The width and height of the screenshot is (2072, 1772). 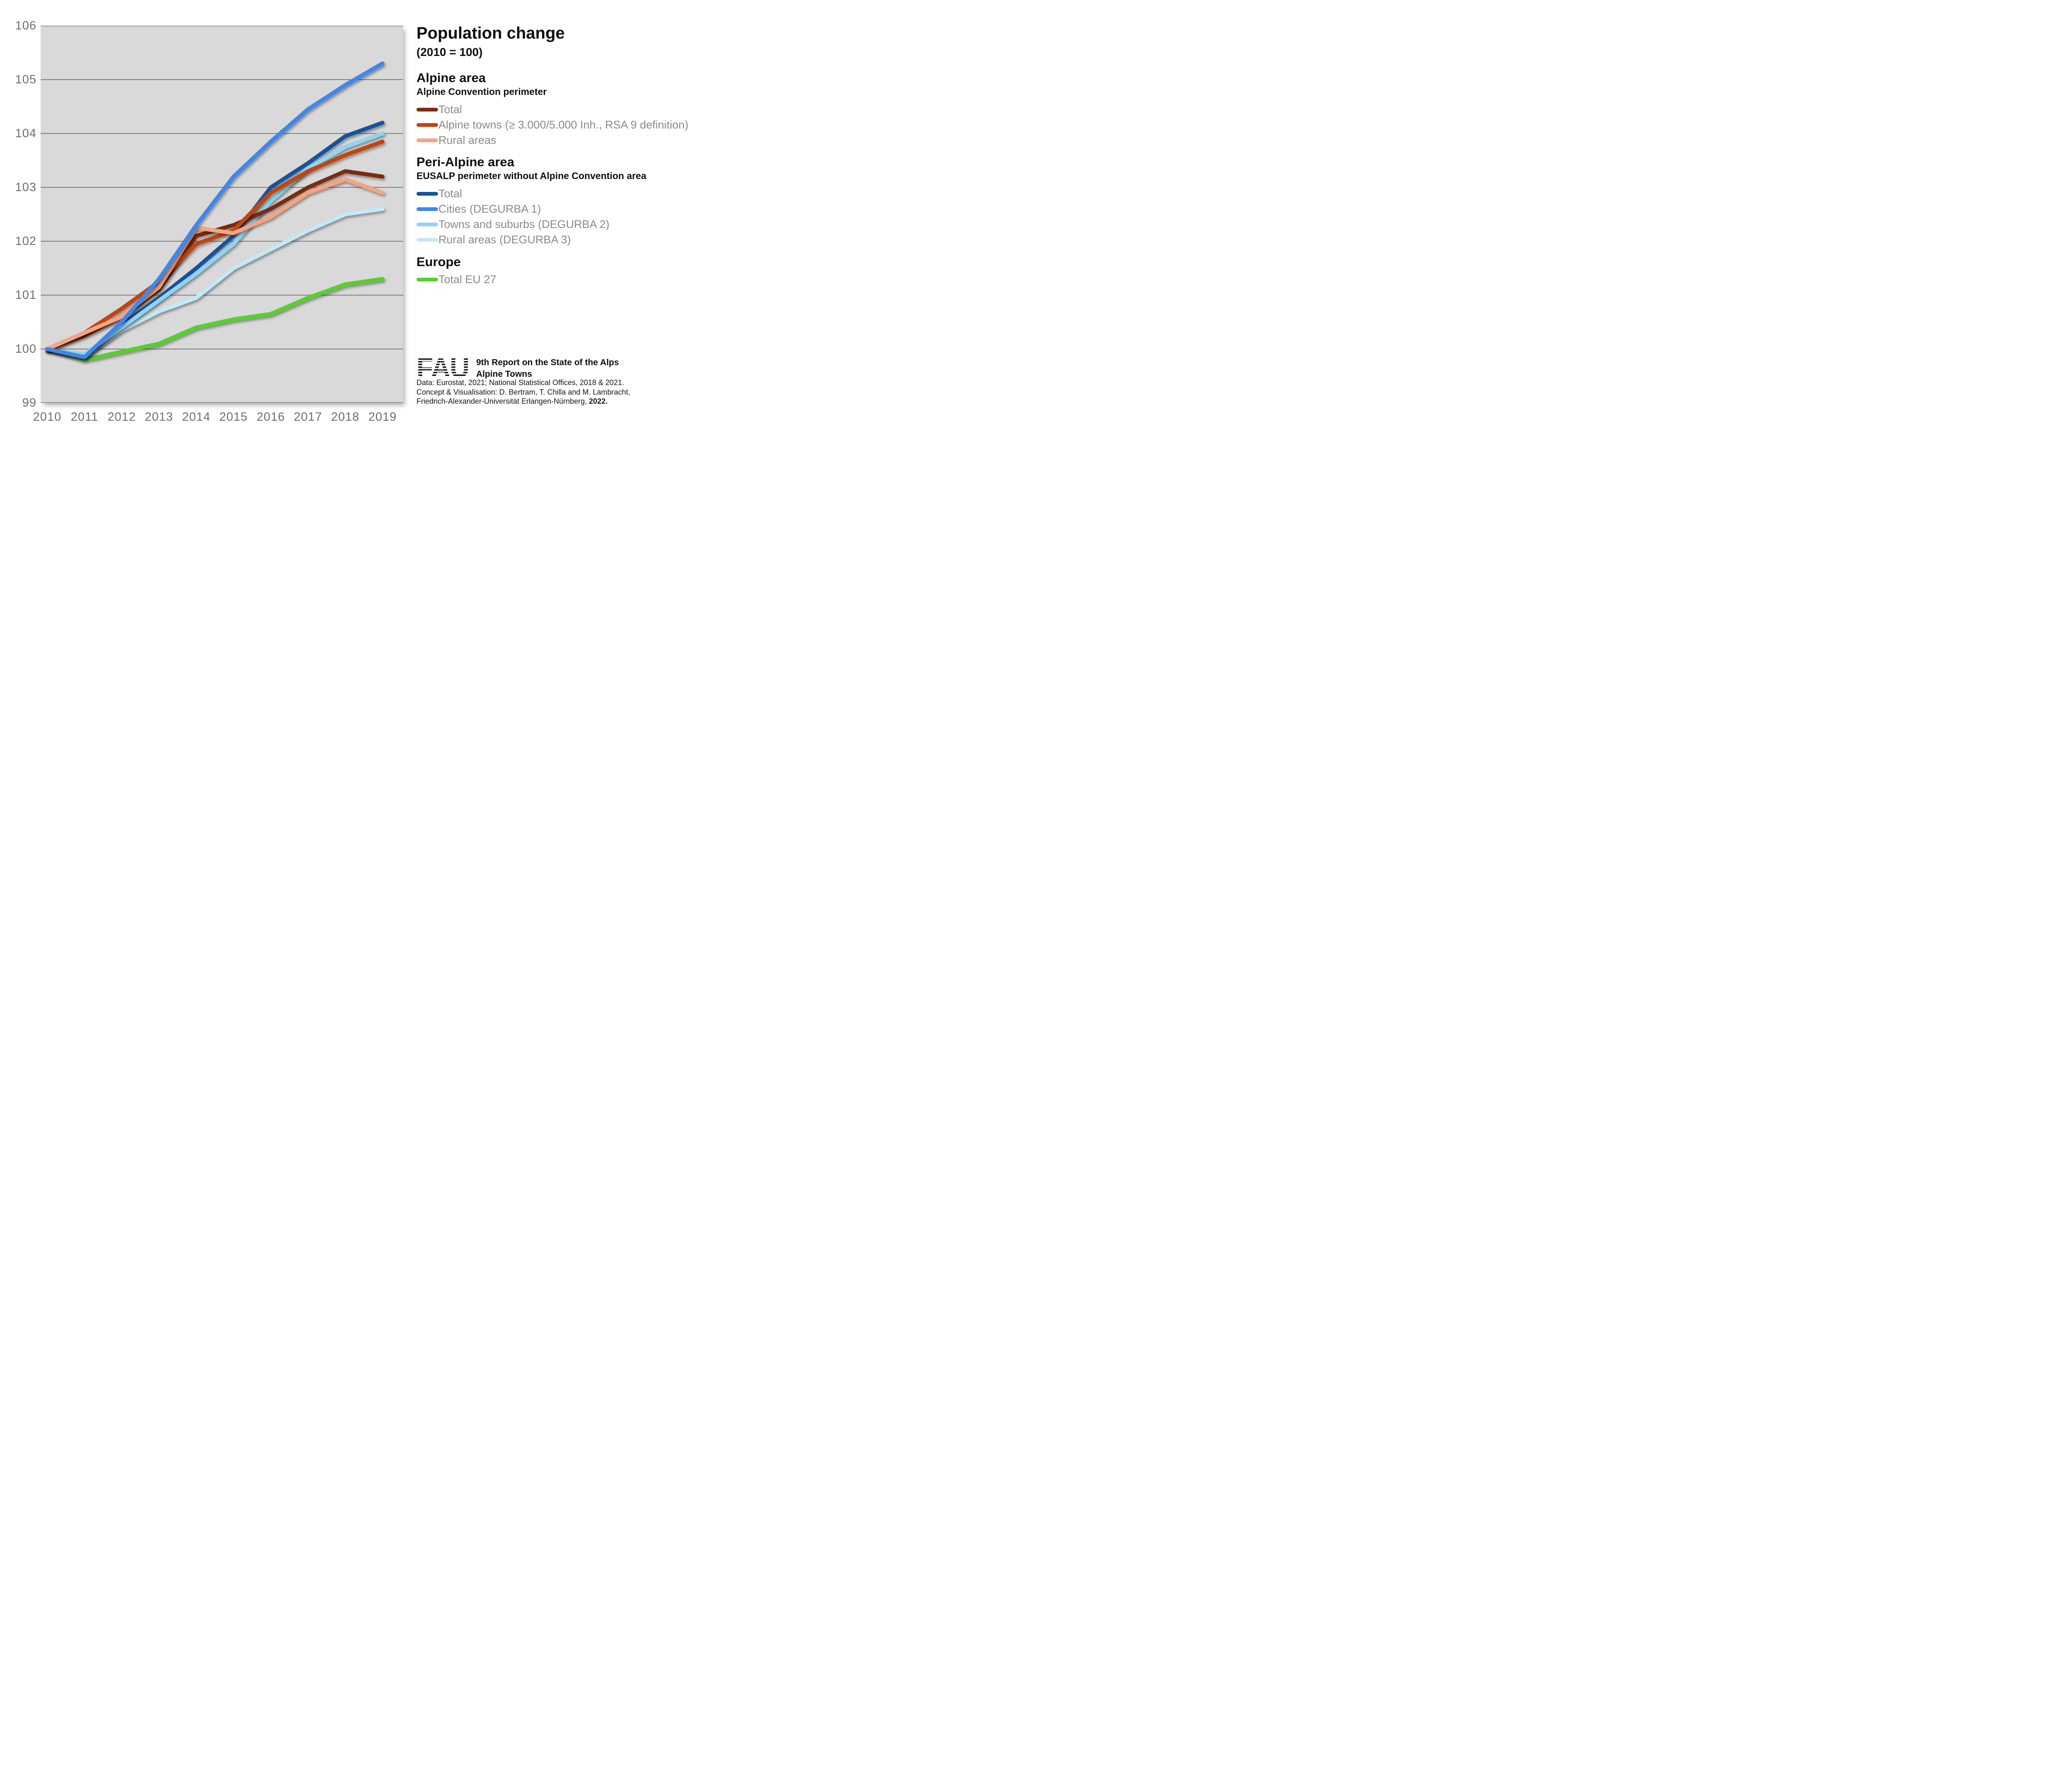 I want to click on y-tick-label: 105, so click(x=25, y=79).